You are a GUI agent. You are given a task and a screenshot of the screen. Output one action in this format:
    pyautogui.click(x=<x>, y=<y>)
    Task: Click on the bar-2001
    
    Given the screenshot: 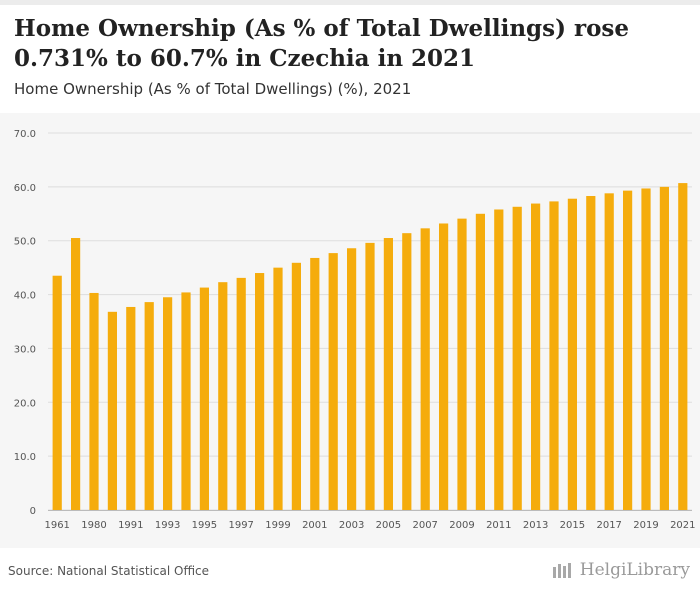 What is the action you would take?
    pyautogui.click(x=315, y=383)
    